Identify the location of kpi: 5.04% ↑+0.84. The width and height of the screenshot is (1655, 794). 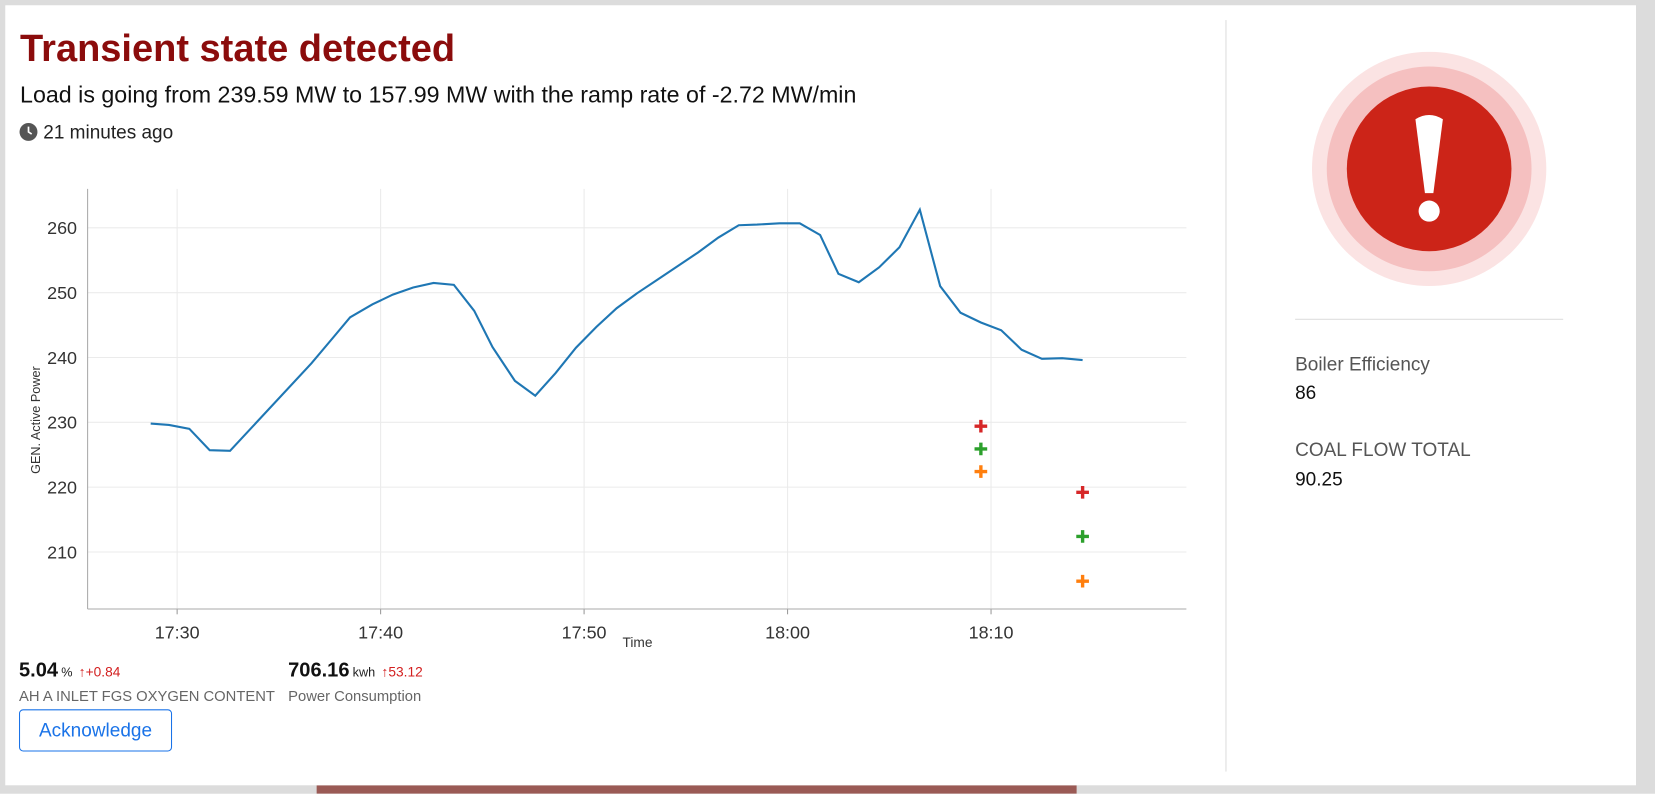
(69, 671).